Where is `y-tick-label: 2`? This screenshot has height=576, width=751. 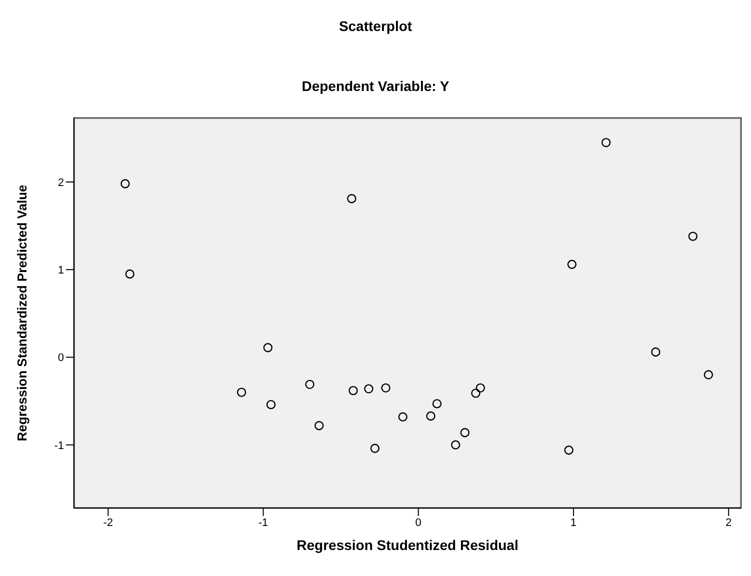
y-tick-label: 2 is located at coordinates (61, 182).